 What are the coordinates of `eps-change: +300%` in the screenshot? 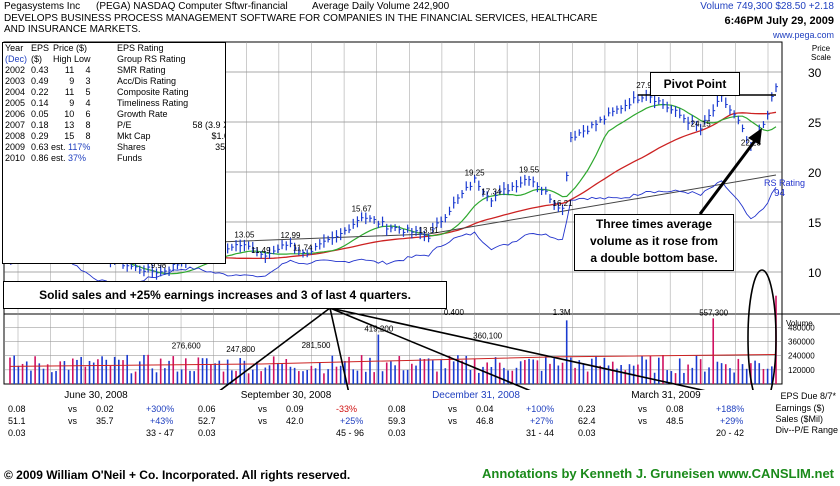 It's located at (160, 409).